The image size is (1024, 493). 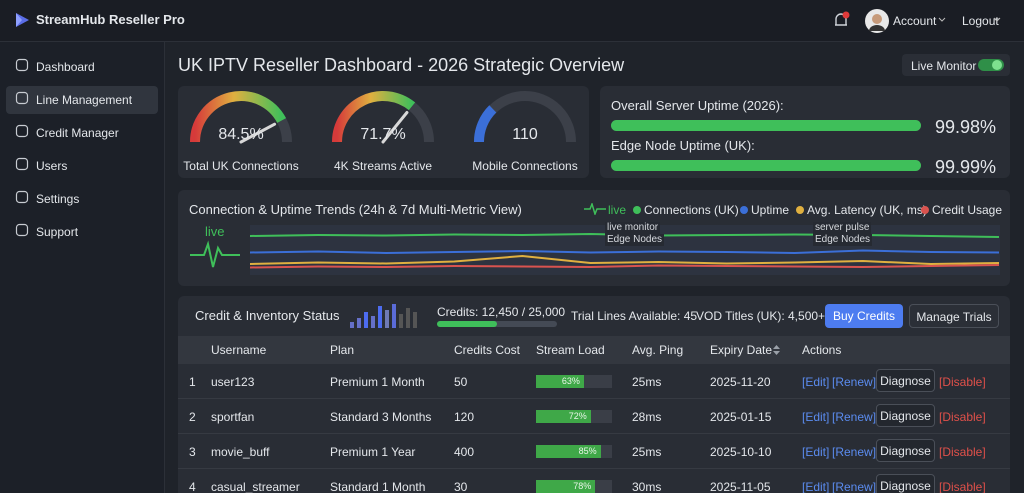 I want to click on username: user123, so click(x=233, y=382).